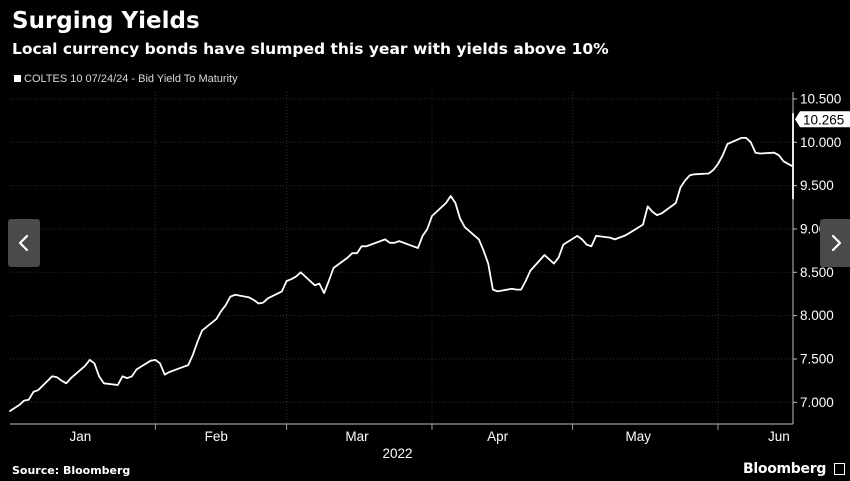 This screenshot has height=481, width=850. Describe the element at coordinates (106, 21) in the screenshot. I see `chart-title: Surging Yields` at that location.